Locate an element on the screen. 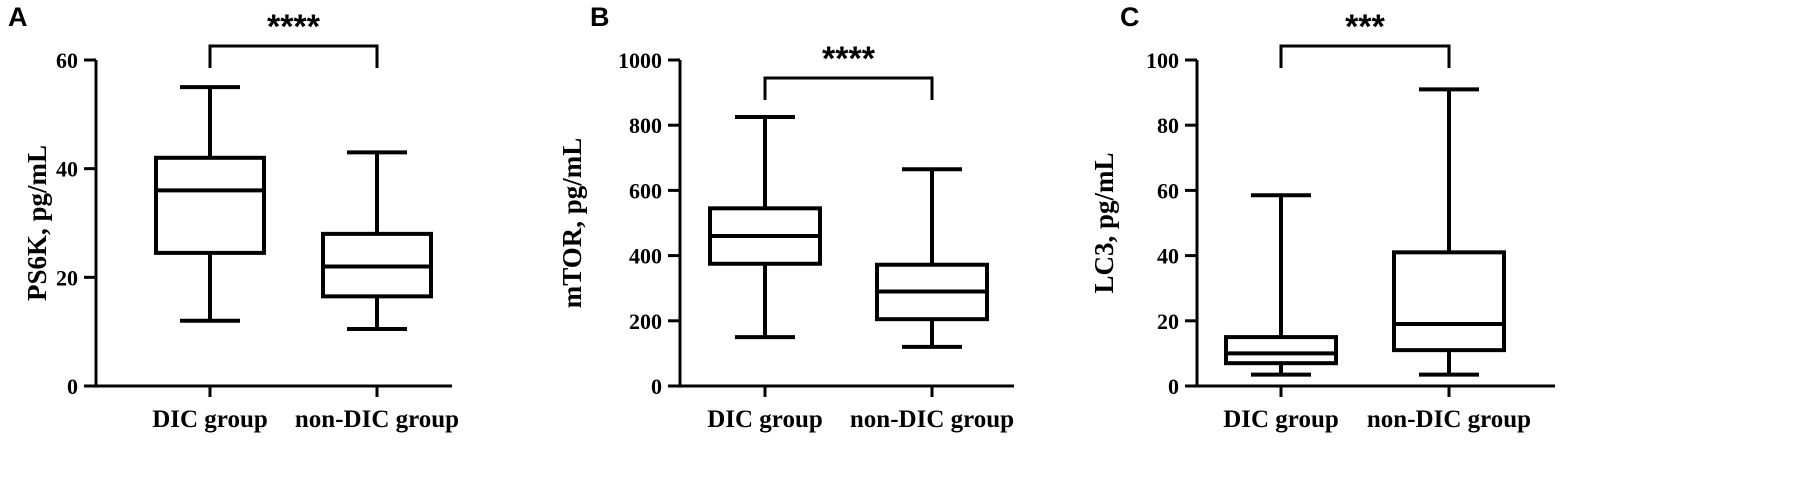  y-axis-title: LC3, pg/mL is located at coordinates (1104, 222).